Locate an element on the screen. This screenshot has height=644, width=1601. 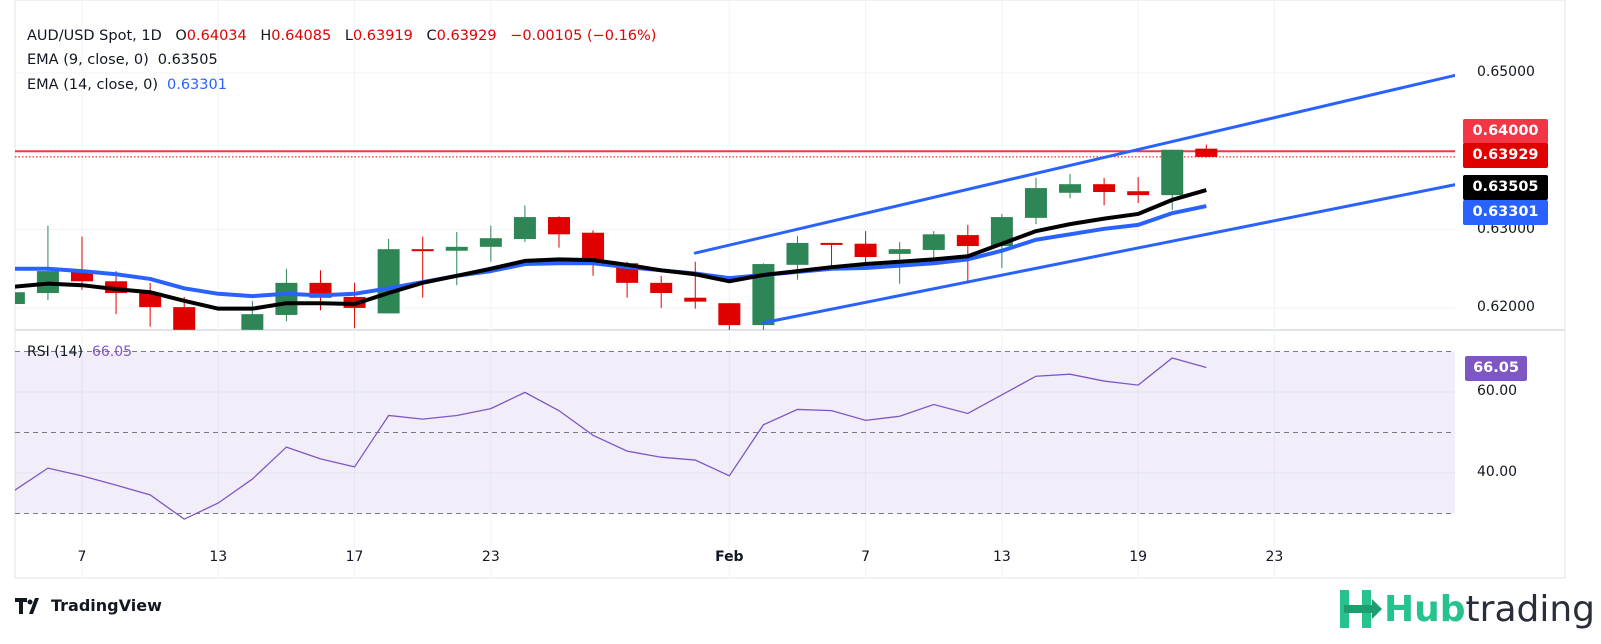
tradingview-icon is located at coordinates (27, 605).